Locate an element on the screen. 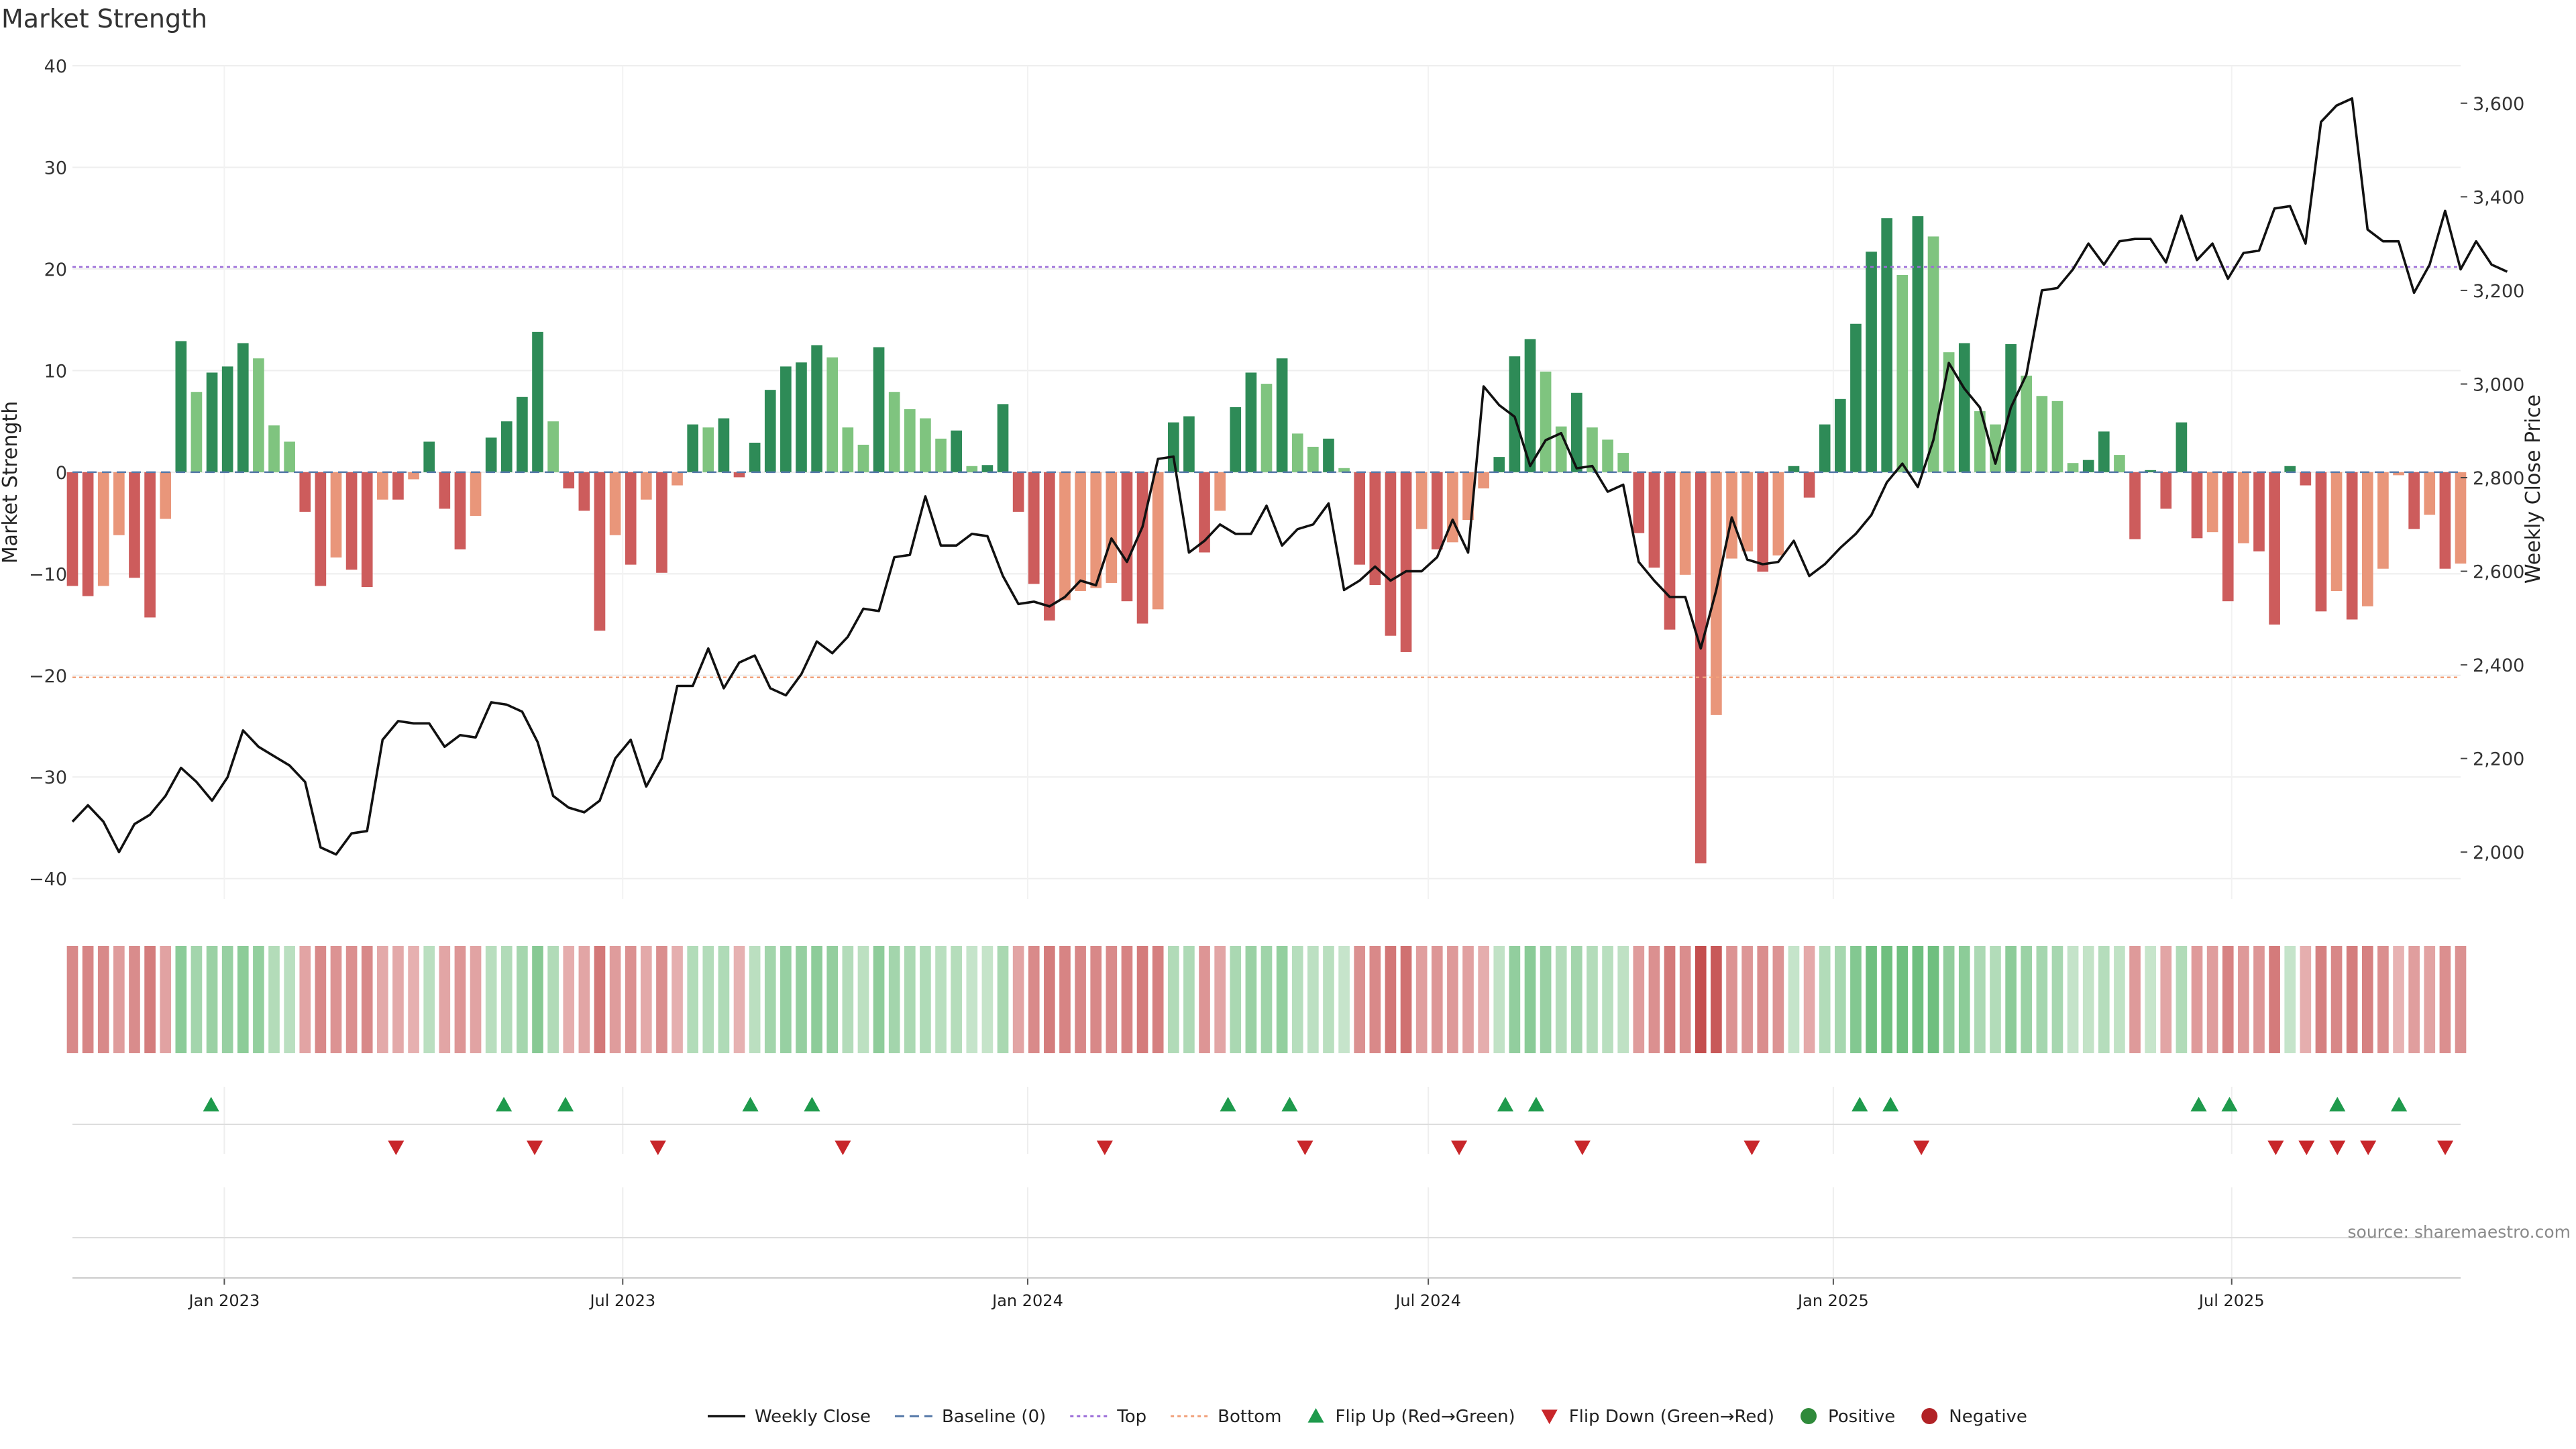  legend-label: Negative is located at coordinates (1988, 1417).